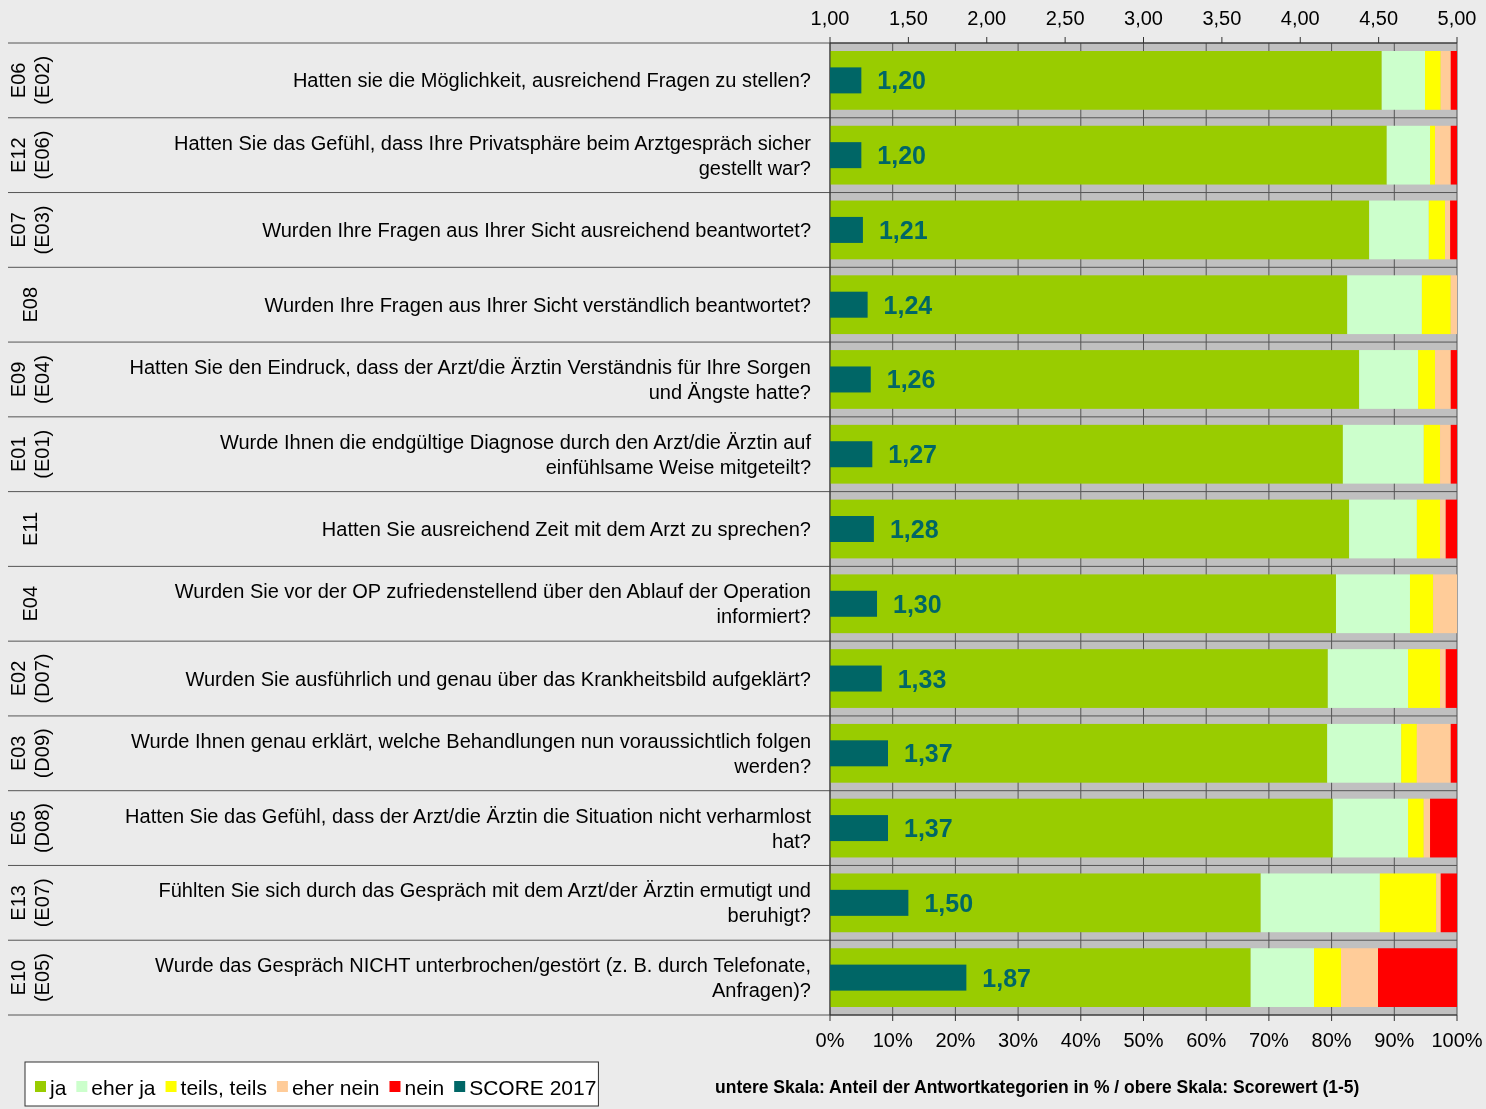  What do you see at coordinates (30, 828) in the screenshot?
I see `text: E05 (D08)` at bounding box center [30, 828].